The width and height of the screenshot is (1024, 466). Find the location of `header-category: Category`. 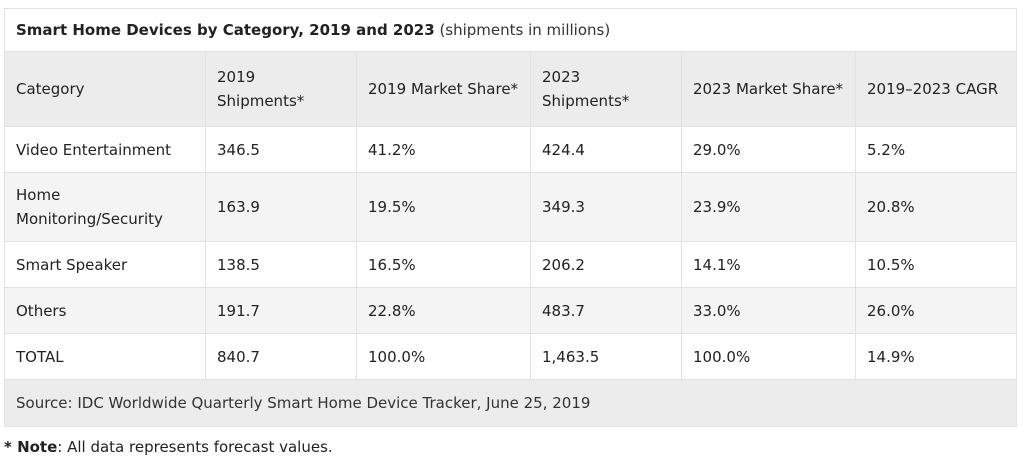

header-category: Category is located at coordinates (105, 89).